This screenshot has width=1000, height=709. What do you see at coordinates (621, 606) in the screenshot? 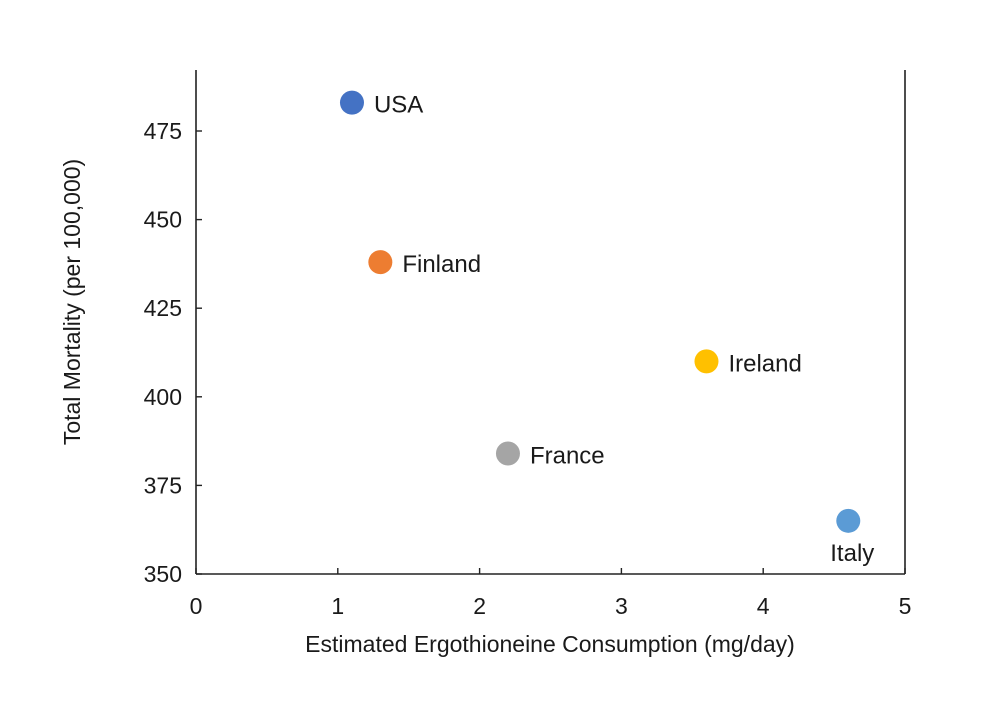
I see `x-tick-label: 3` at bounding box center [621, 606].